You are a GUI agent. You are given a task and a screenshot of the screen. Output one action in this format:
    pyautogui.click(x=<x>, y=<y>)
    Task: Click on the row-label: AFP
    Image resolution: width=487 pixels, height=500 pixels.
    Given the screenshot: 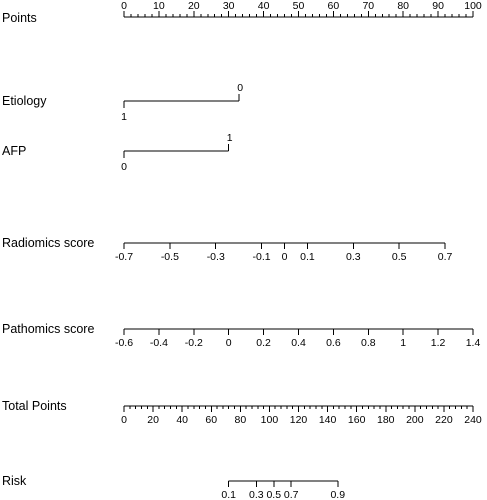 What is the action you would take?
    pyautogui.click(x=14, y=151)
    